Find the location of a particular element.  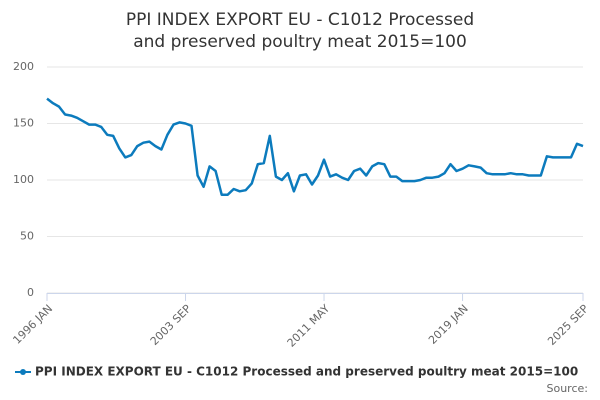

y-tick-label: 0 is located at coordinates (30, 292).